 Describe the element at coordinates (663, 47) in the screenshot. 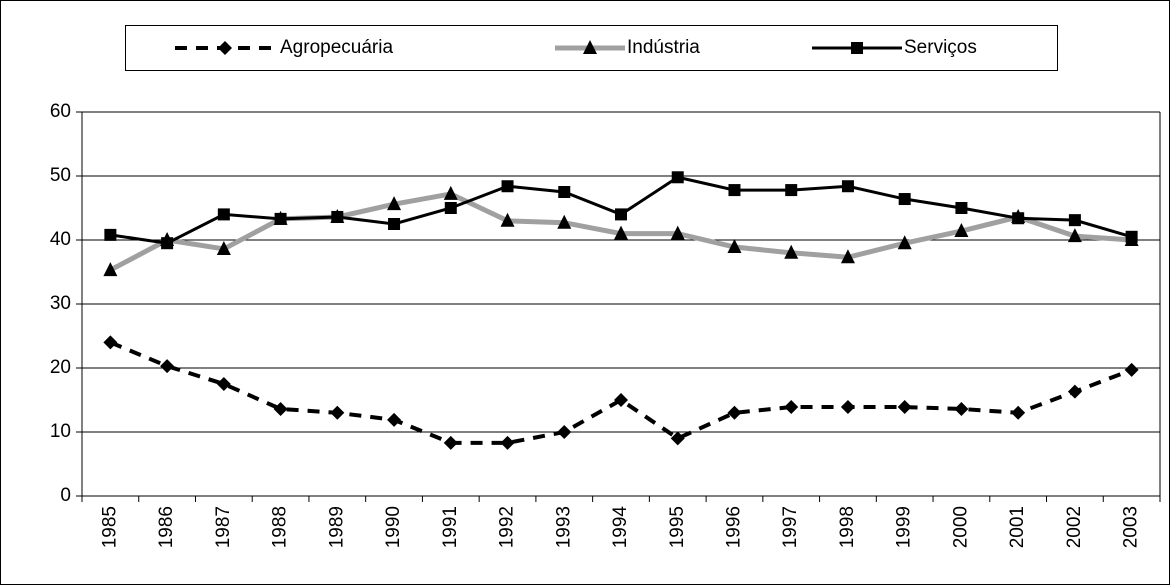

I see `legend-label: Indústria` at that location.